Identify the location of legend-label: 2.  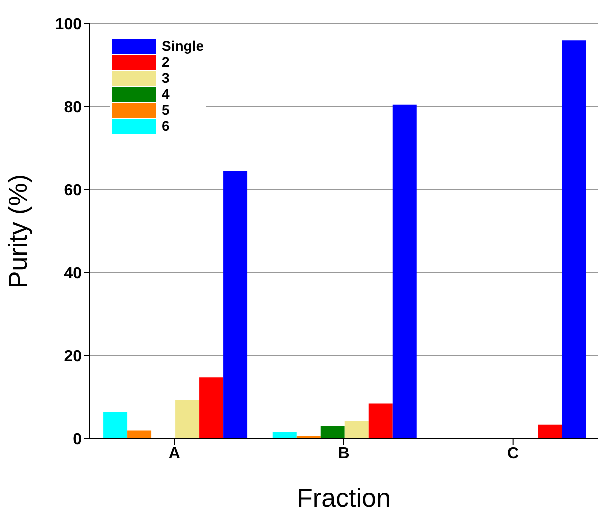
(166, 62).